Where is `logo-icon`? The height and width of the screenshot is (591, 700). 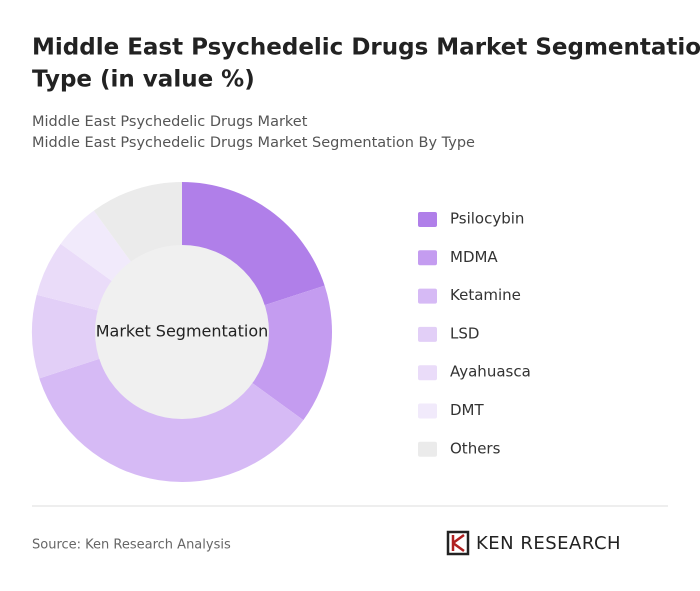 logo-icon is located at coordinates (458, 543).